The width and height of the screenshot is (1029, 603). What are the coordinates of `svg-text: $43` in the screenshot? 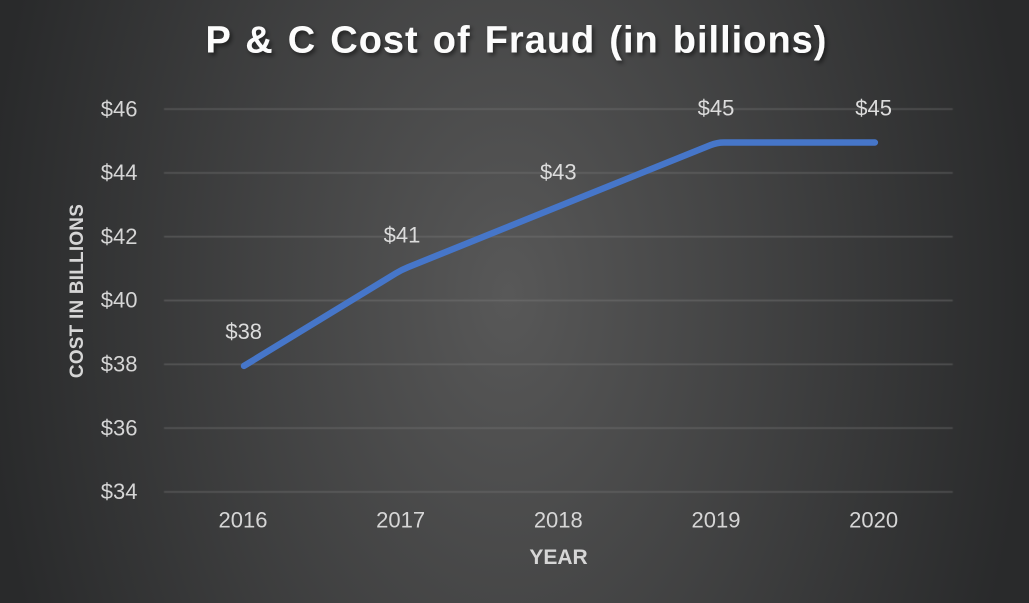 It's located at (558, 172).